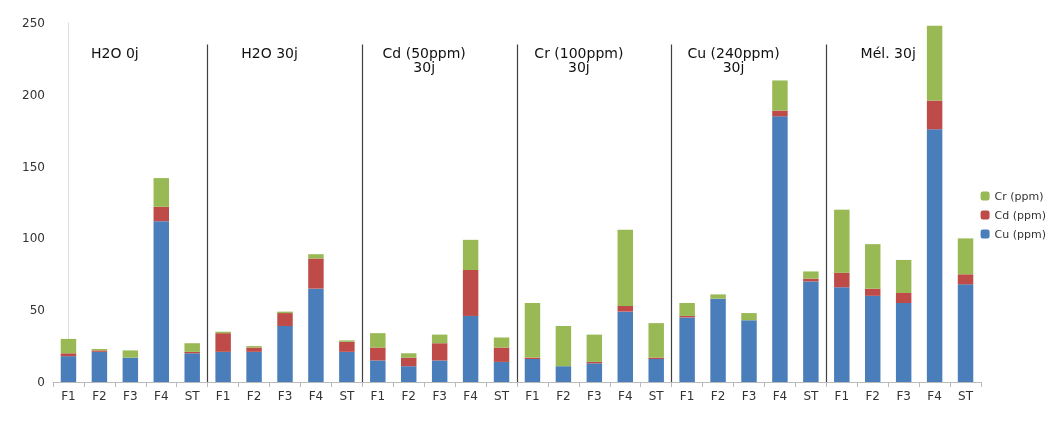  What do you see at coordinates (579, 60) in the screenshot?
I see `annotation: Cr (100ppm) 30j` at bounding box center [579, 60].